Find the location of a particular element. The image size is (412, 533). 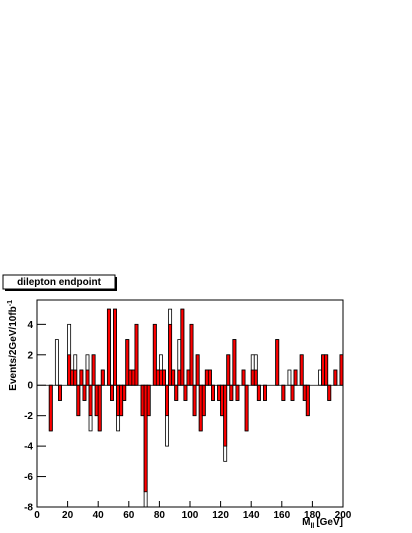

x-tick-label: 0 is located at coordinates (37, 515).